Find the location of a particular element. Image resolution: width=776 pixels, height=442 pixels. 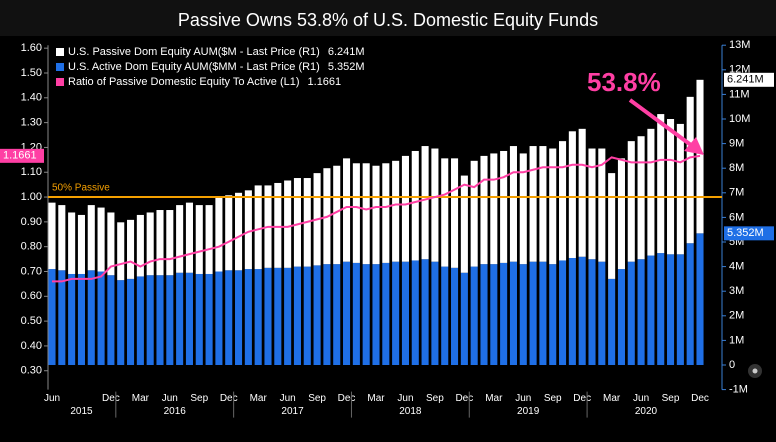

legend-value: 1.1661 is located at coordinates (325, 82).